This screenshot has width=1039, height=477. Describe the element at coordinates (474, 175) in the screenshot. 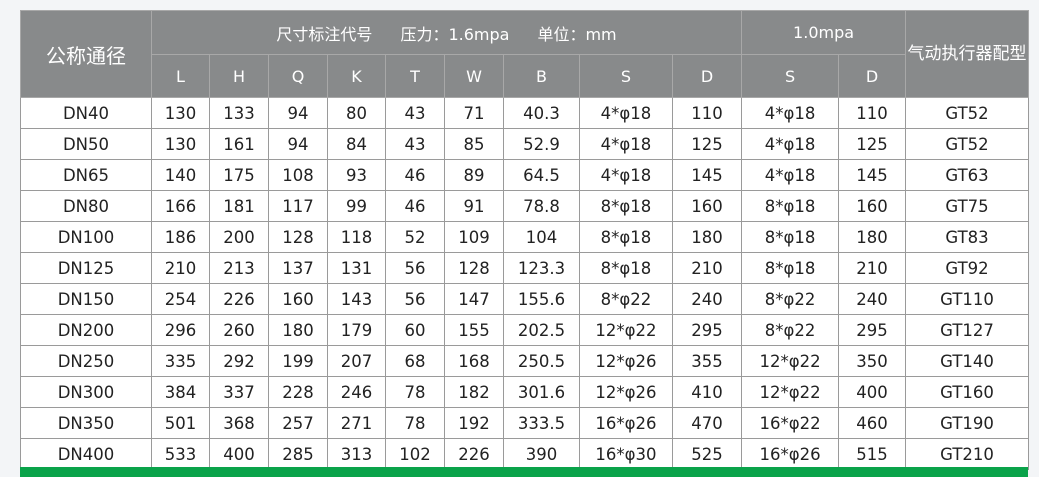

I see `table-cell: 89` at that location.